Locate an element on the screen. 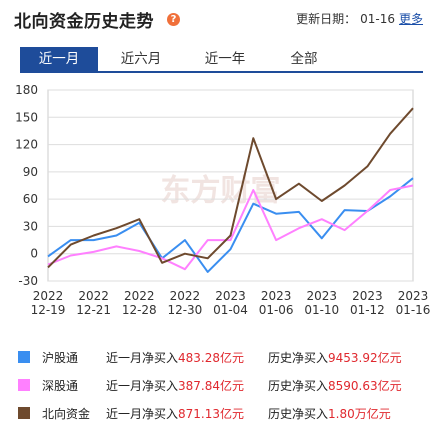 The image size is (445, 430). x-tick-label-date: 12-19 is located at coordinates (48, 310).